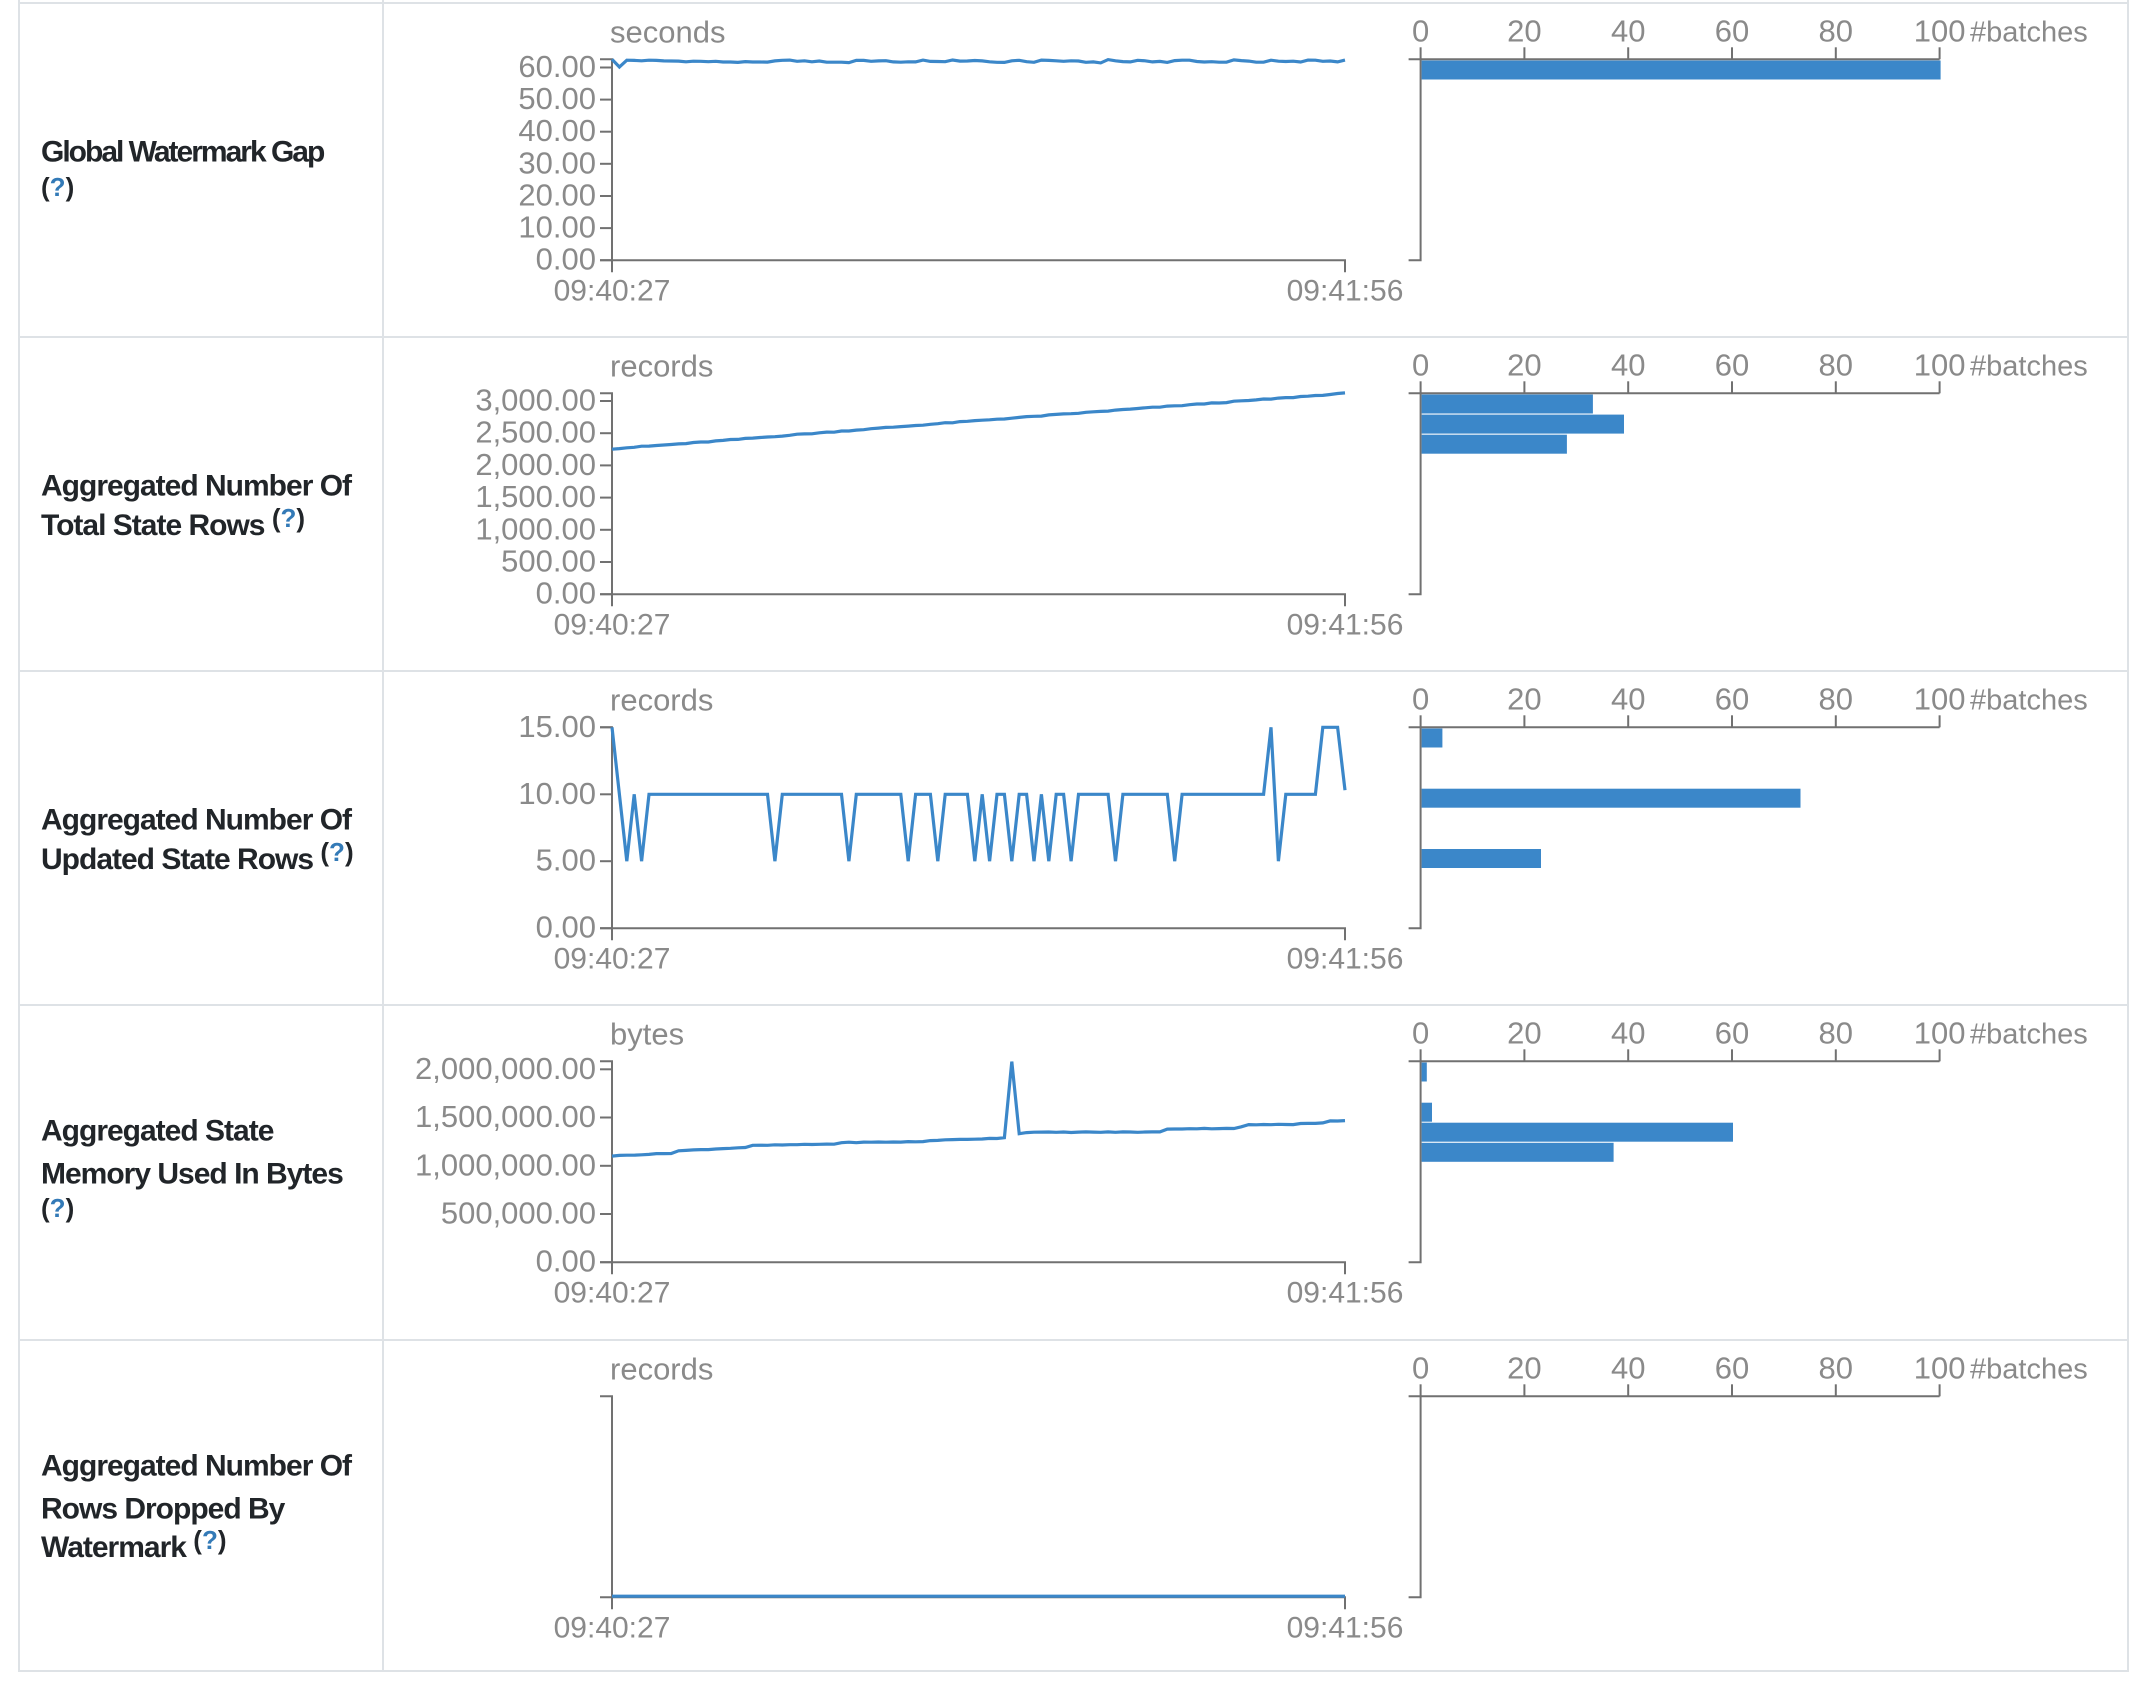 The image size is (2132, 1686). Describe the element at coordinates (667, 32) in the screenshot. I see `svg-text: seconds` at that location.